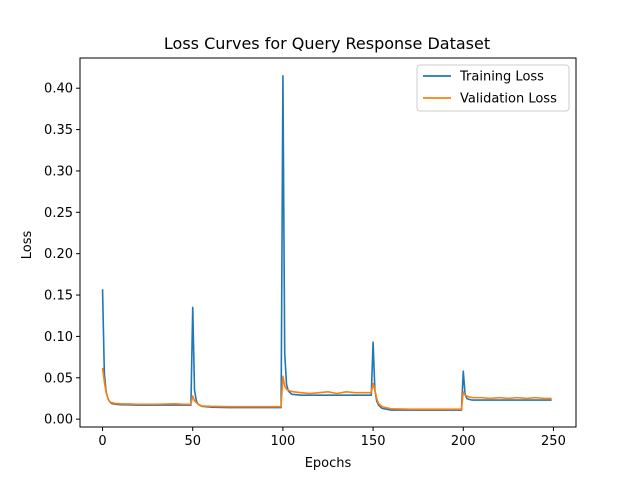 Image resolution: width=640 pixels, height=480 pixels. What do you see at coordinates (501, 77) in the screenshot?
I see `legend-entry-label: Training Loss` at bounding box center [501, 77].